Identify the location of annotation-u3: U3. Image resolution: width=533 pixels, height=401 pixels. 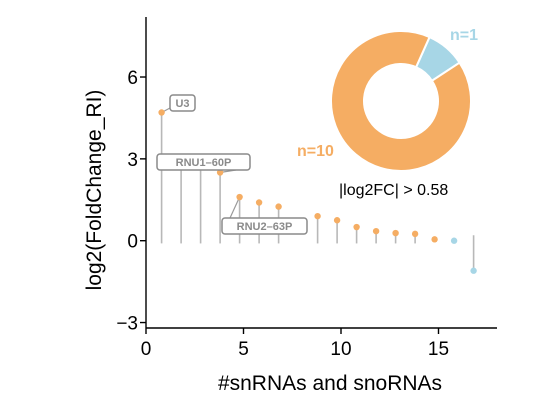
(182, 103).